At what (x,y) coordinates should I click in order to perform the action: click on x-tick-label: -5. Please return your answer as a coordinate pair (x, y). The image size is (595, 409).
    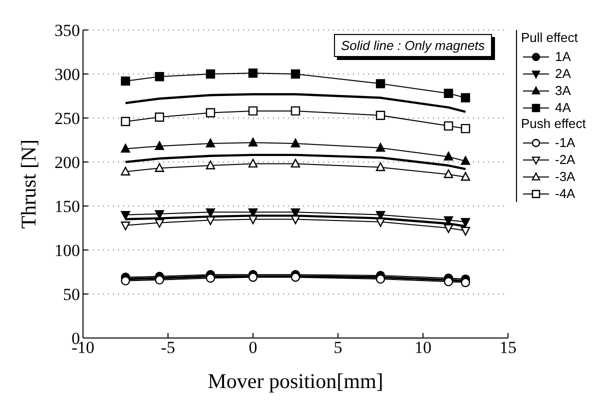
    Looking at the image, I should click on (168, 348).